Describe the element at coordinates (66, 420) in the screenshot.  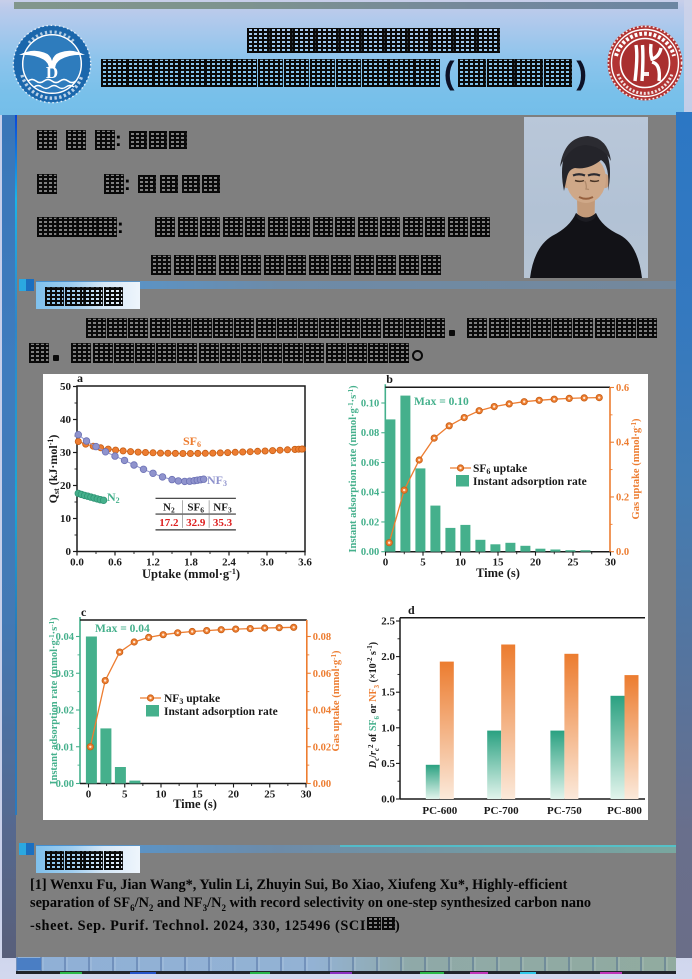
I see `svg-text: 40` at that location.